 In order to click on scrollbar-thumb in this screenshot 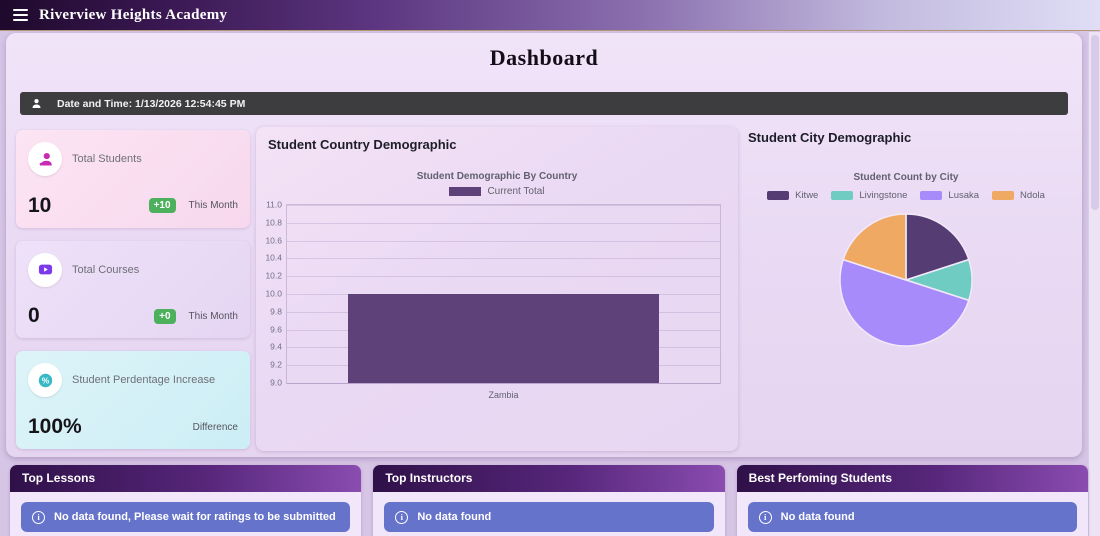, I will do `click(1094, 122)`.